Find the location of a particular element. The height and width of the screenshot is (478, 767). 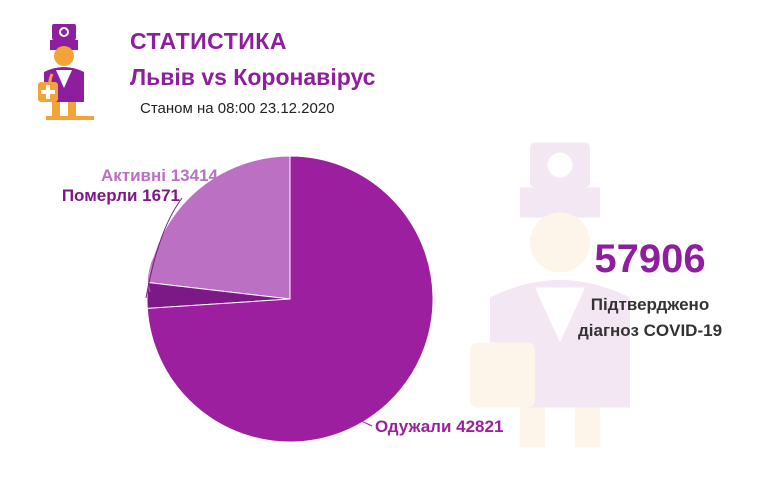

total-cases-label: Підтверджено діагноз COVID-19 is located at coordinates (650, 318).